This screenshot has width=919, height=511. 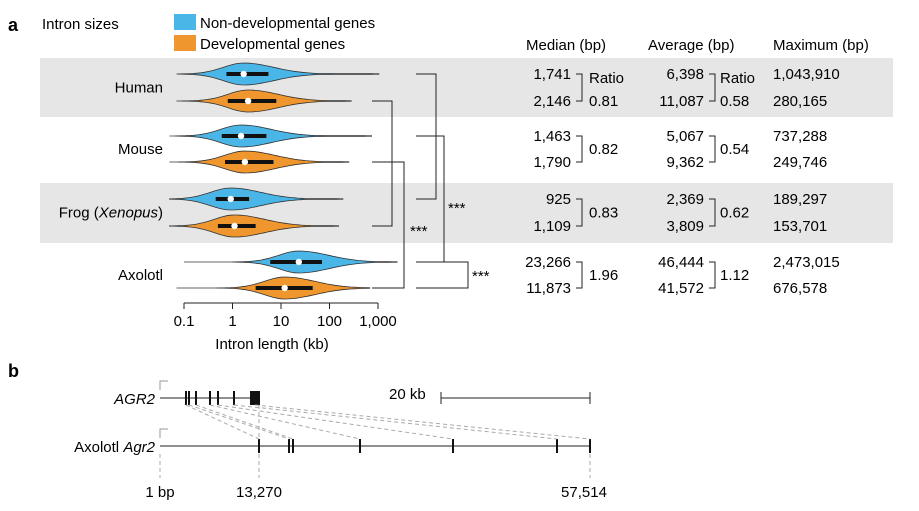 I want to click on maximum-value: 153,701, so click(x=800, y=226).